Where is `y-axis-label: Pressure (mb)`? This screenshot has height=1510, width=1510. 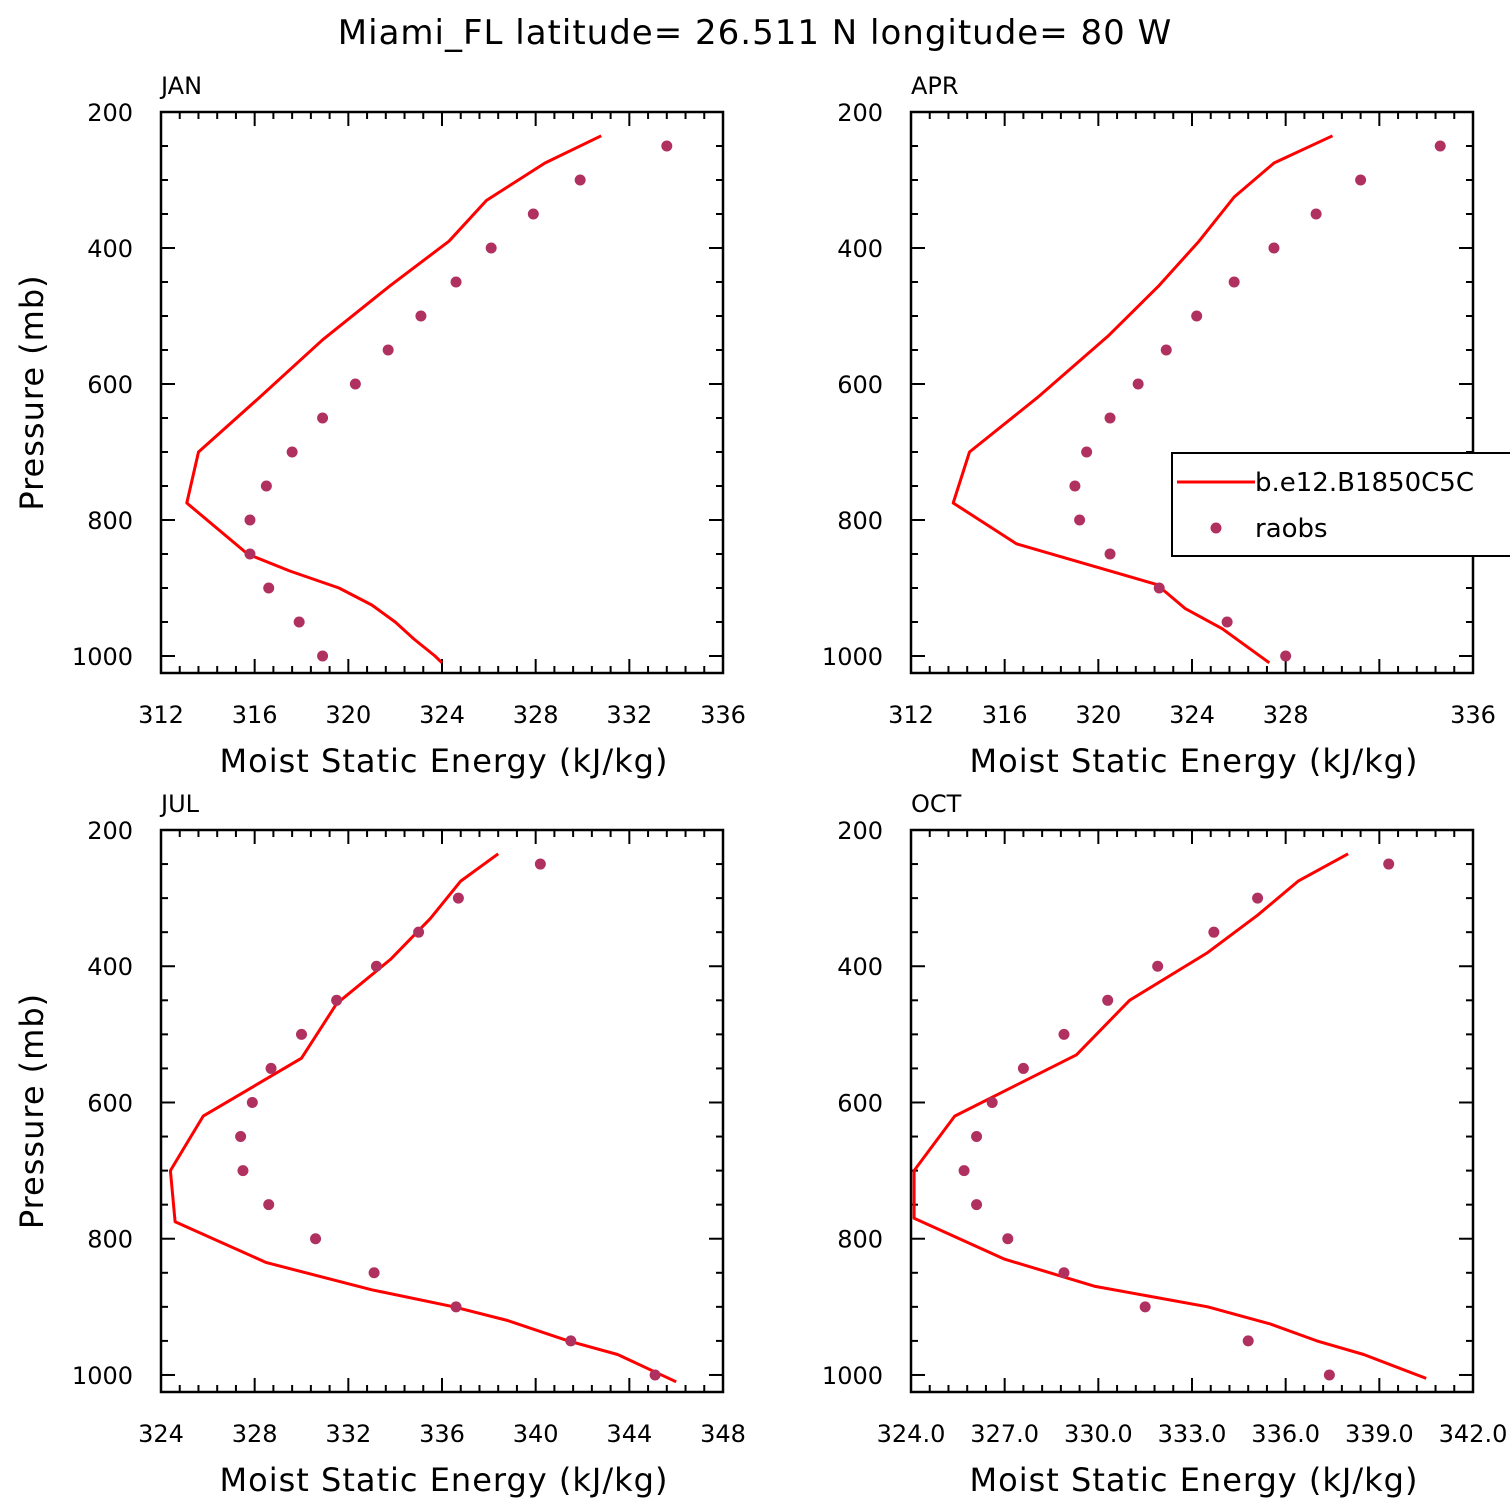 y-axis-label: Pressure (mb) is located at coordinates (32, 392).